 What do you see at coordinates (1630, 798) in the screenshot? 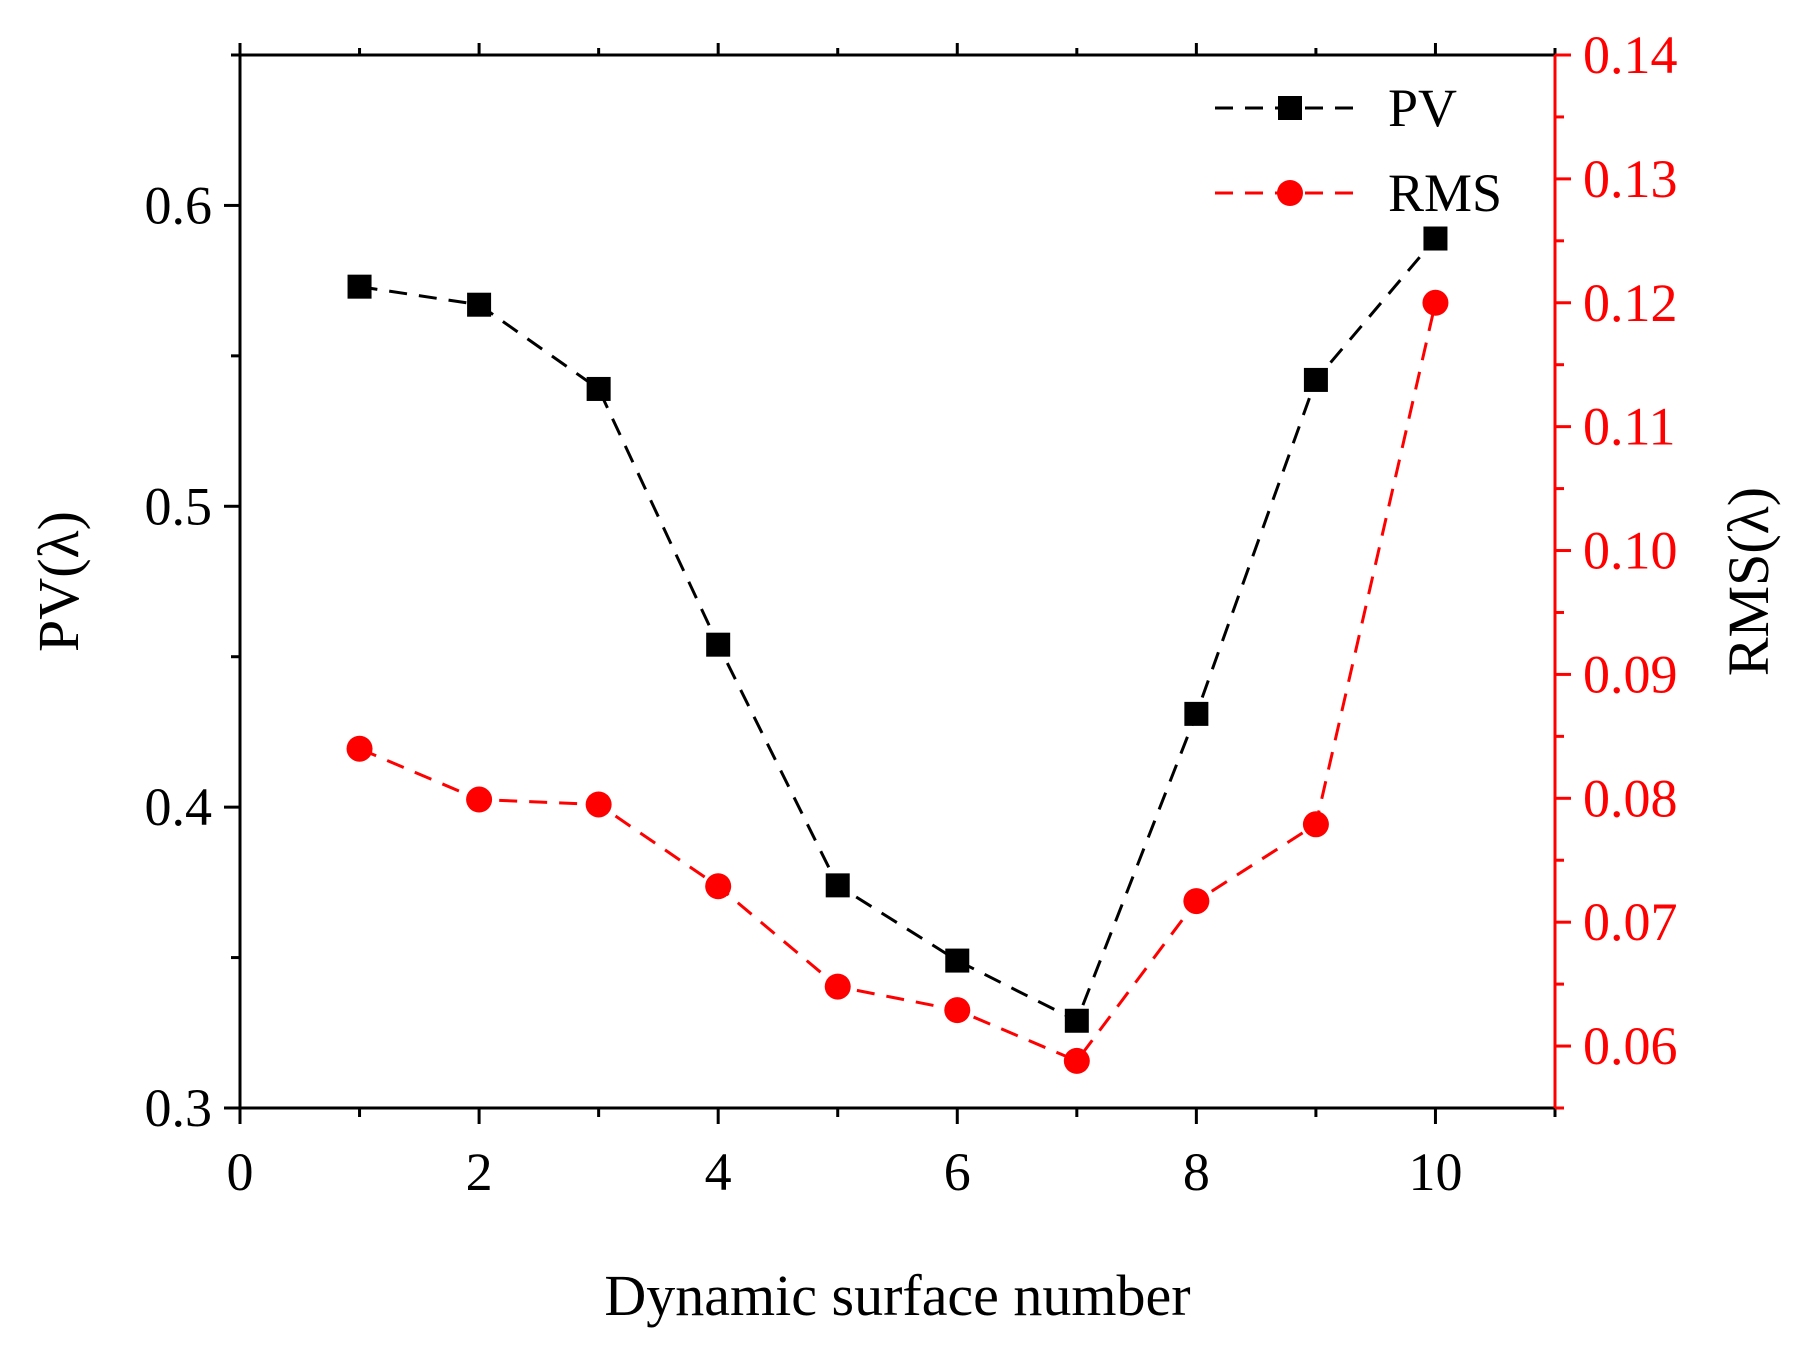
I see `right-y-tick-label: 0.08` at bounding box center [1630, 798].